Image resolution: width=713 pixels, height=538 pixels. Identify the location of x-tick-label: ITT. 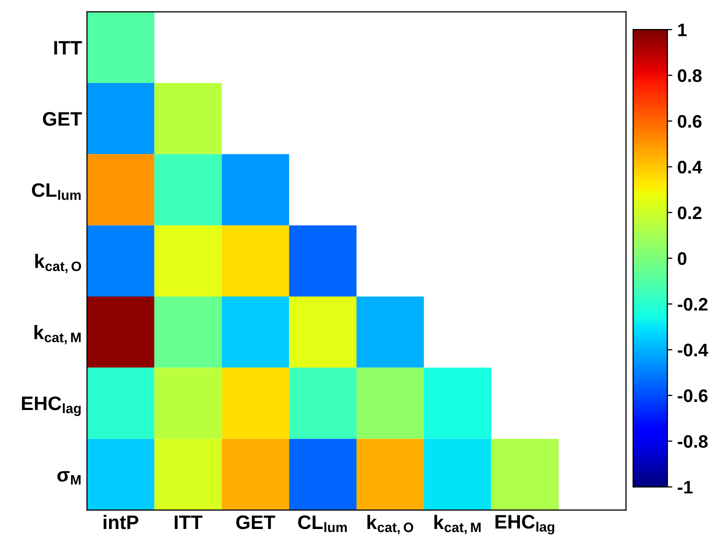
(188, 522).